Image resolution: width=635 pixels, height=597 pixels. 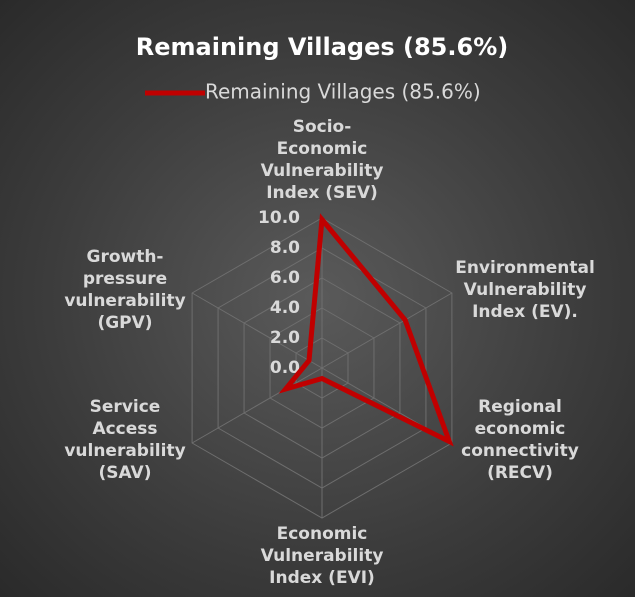 I want to click on category-label: Economic Vulnerability Index (EVI), so click(x=322, y=556).